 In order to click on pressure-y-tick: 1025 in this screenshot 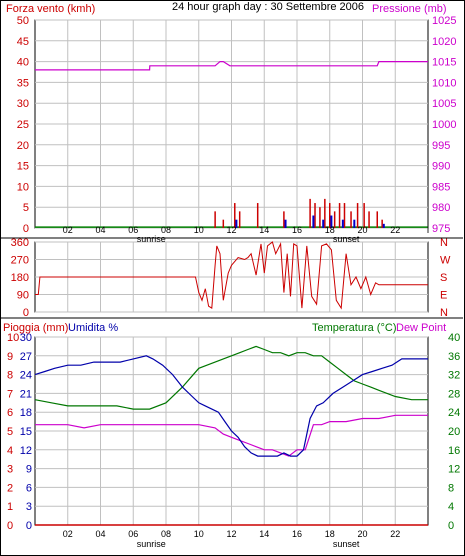, I will do `click(444, 21)`.